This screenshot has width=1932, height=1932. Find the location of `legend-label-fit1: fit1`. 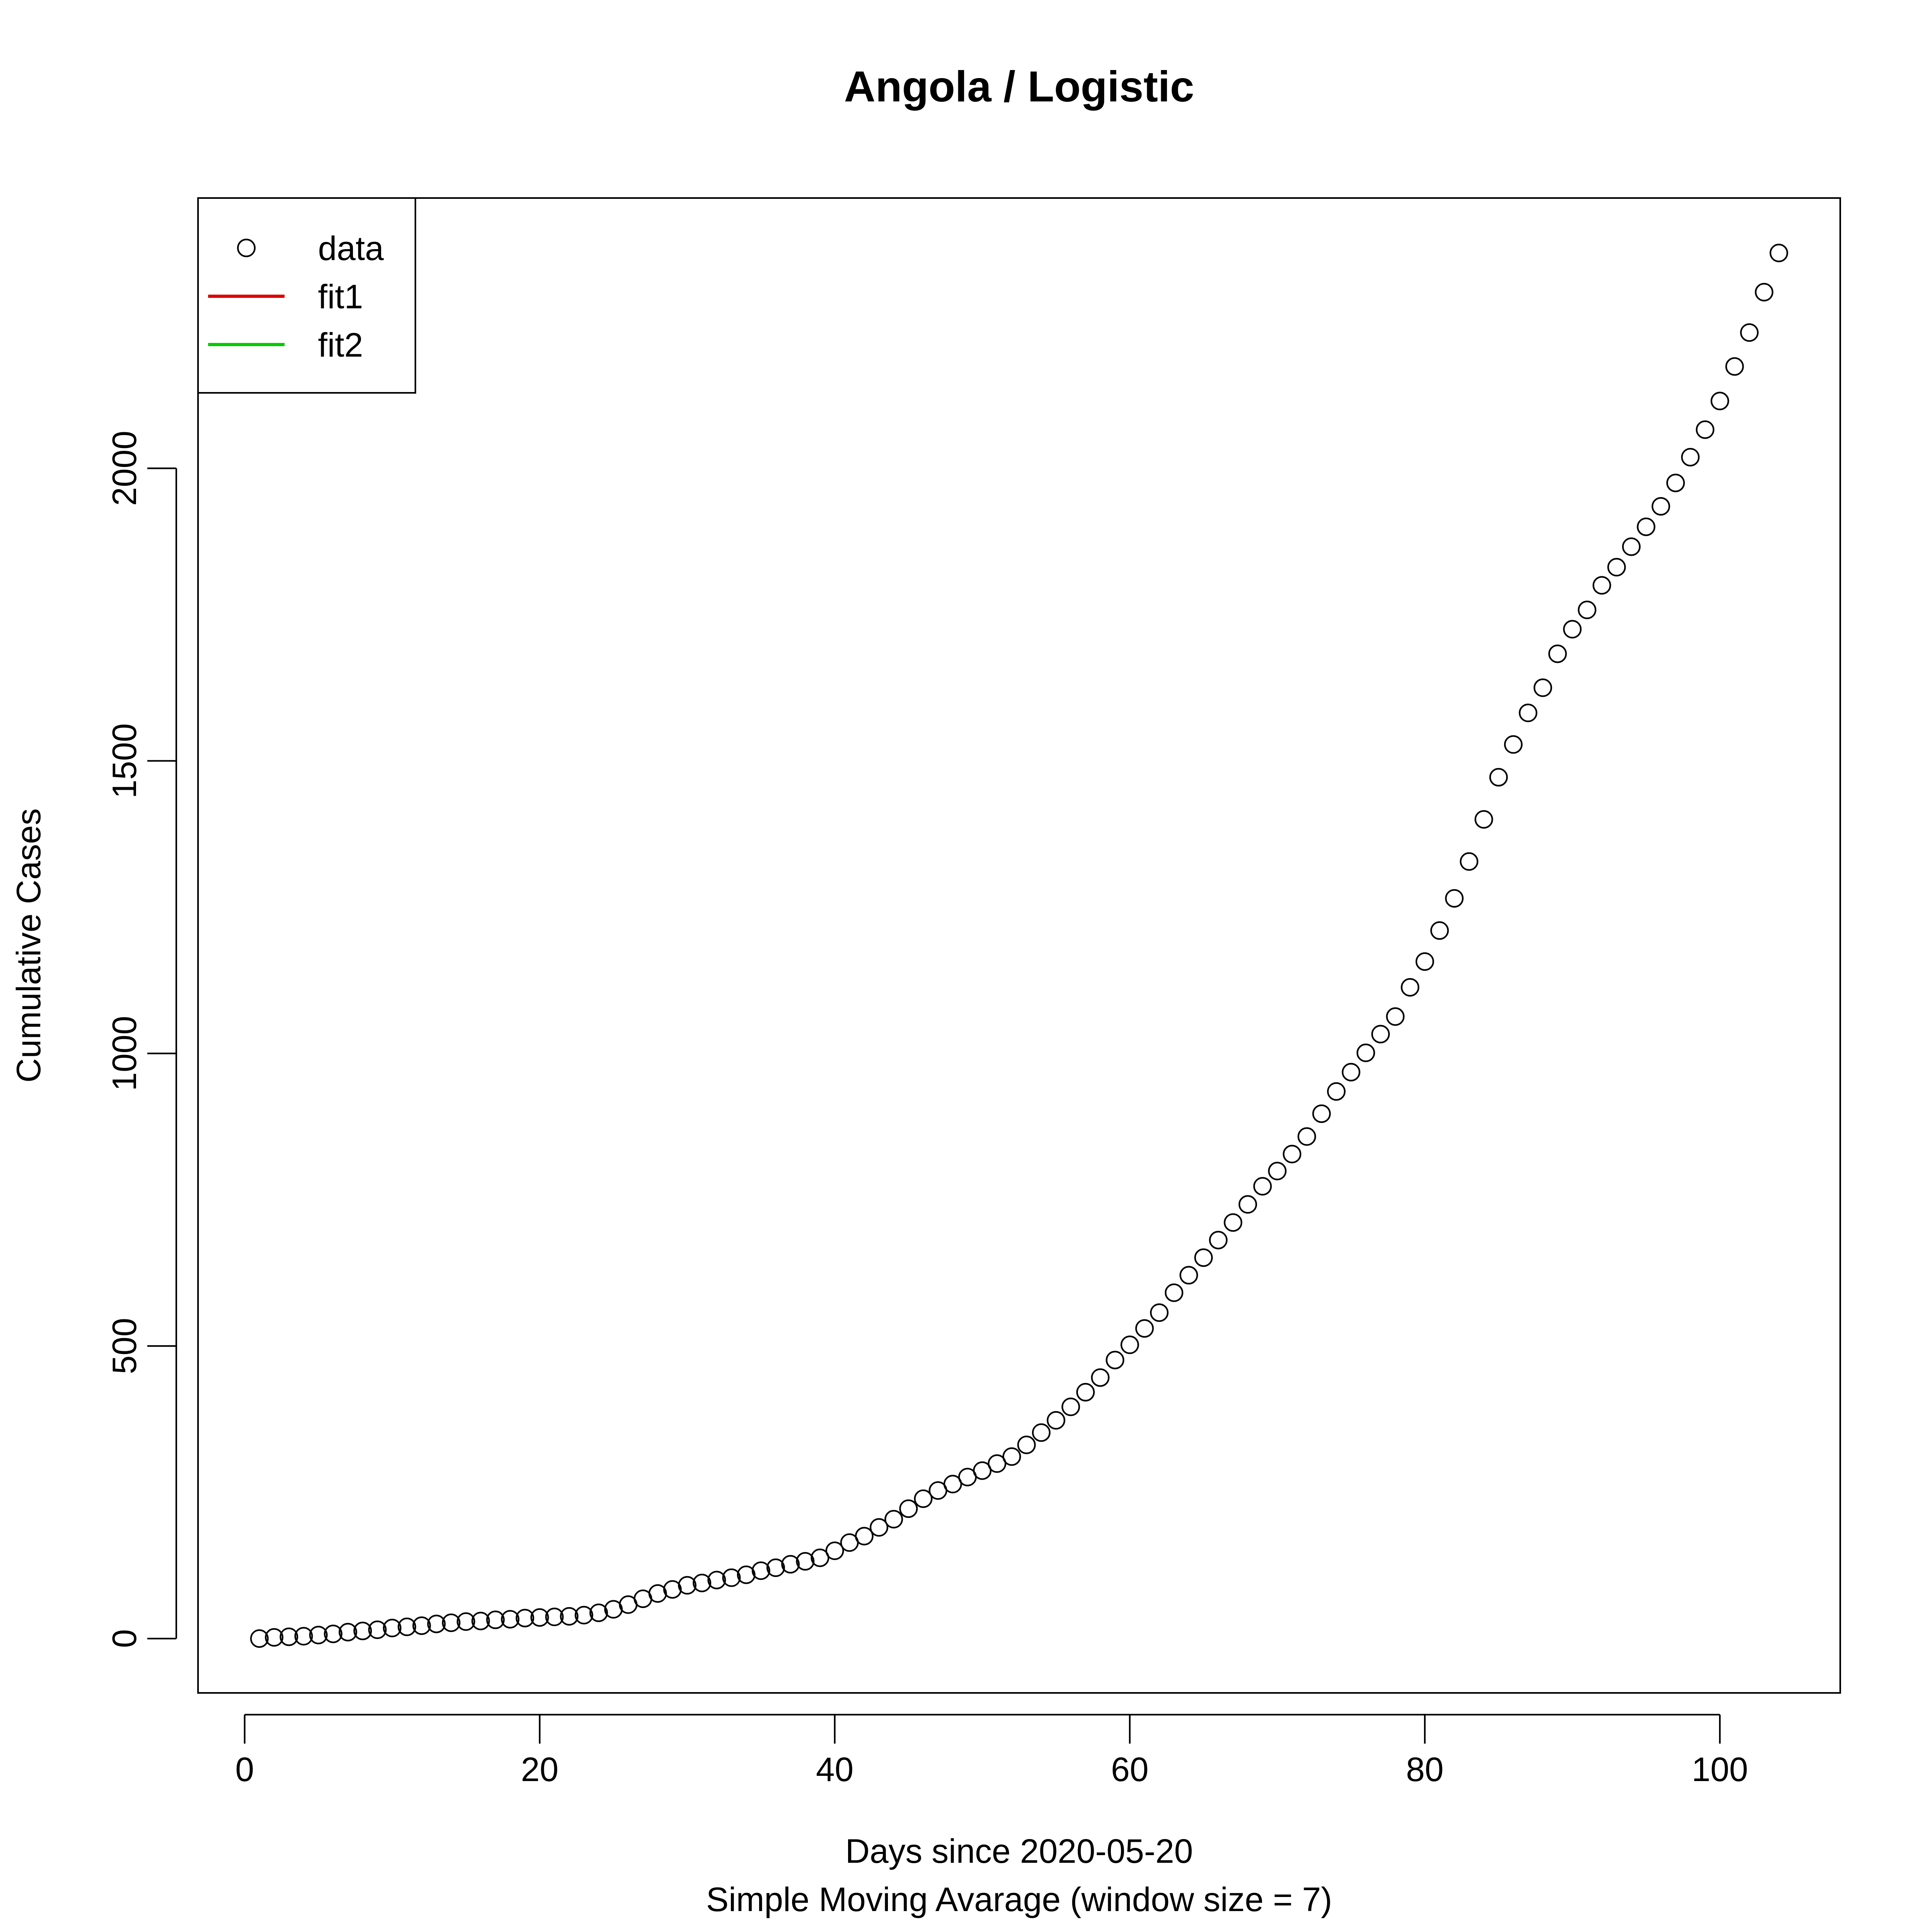

legend-label-fit1: fit1 is located at coordinates (340, 297).